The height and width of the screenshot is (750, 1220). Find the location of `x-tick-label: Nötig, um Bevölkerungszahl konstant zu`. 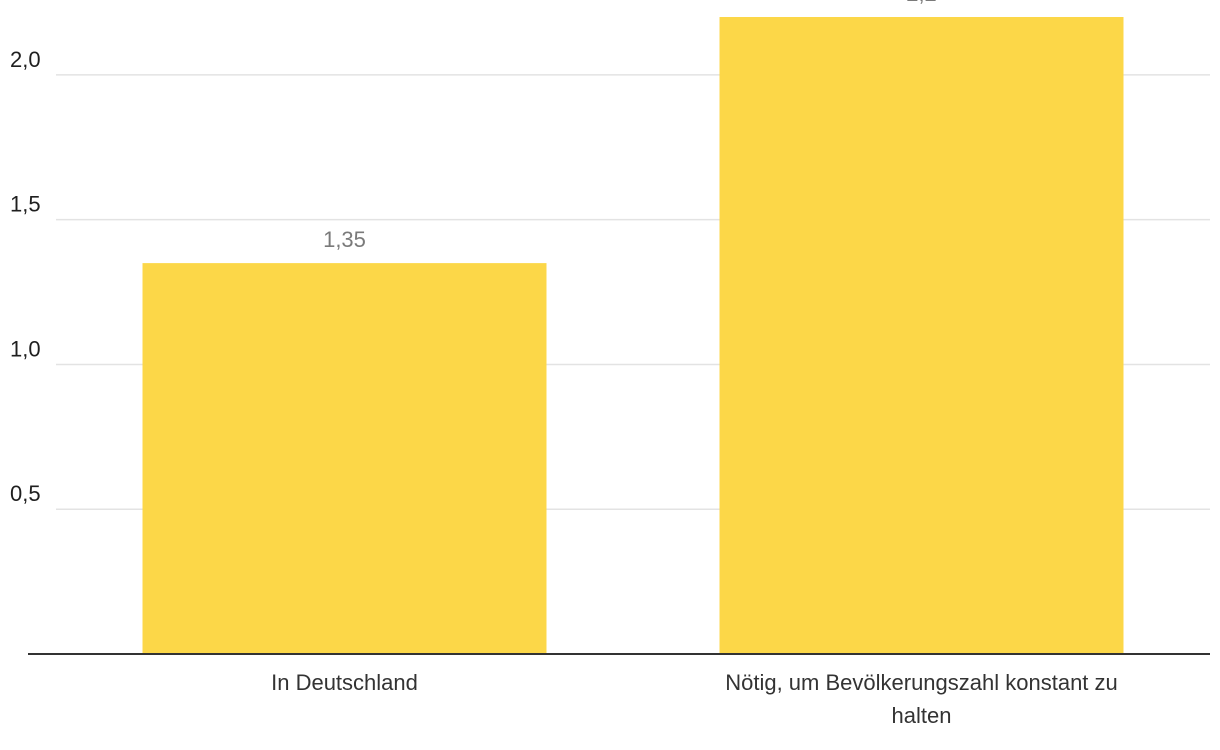

x-tick-label: Nötig, um Bevölkerungszahl konstant zu is located at coordinates (921, 682).